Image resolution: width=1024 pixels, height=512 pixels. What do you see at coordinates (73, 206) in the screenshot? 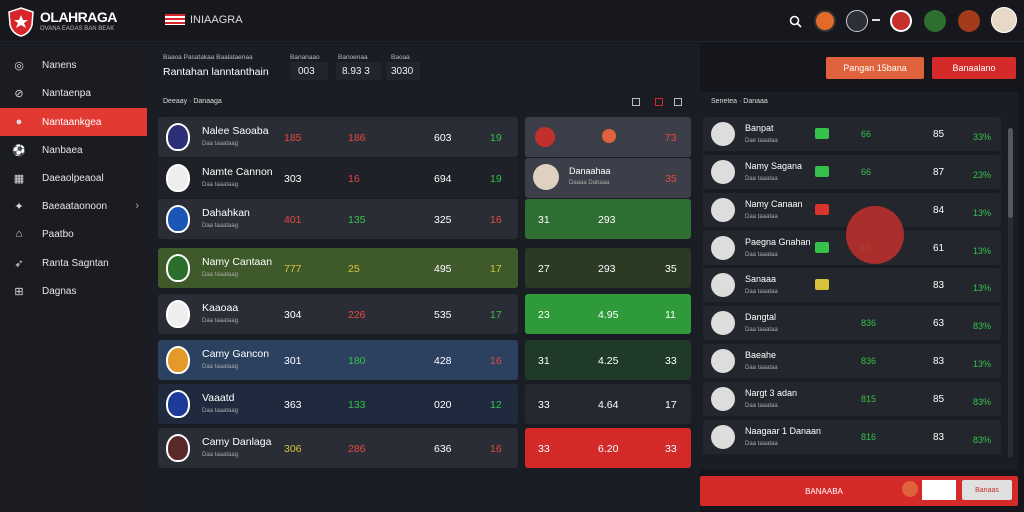
I see `sidebar-item-5: ✦ Baeaataonoon ›` at bounding box center [73, 206].